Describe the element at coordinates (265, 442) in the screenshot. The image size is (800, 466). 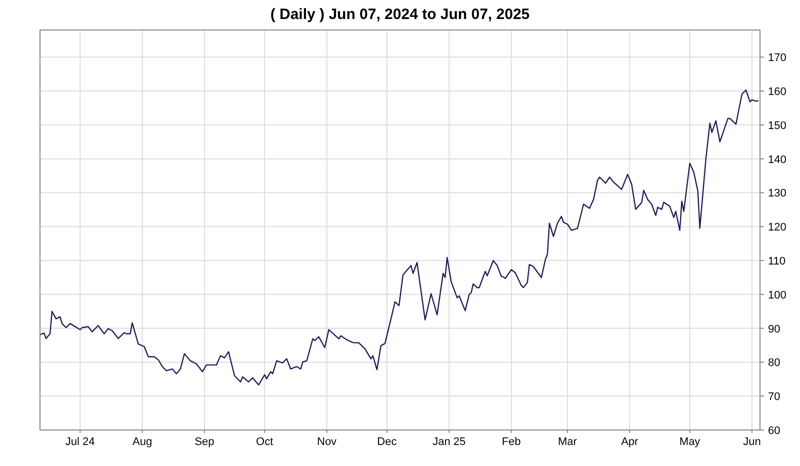
I see `x-tick-label: Oct` at that location.